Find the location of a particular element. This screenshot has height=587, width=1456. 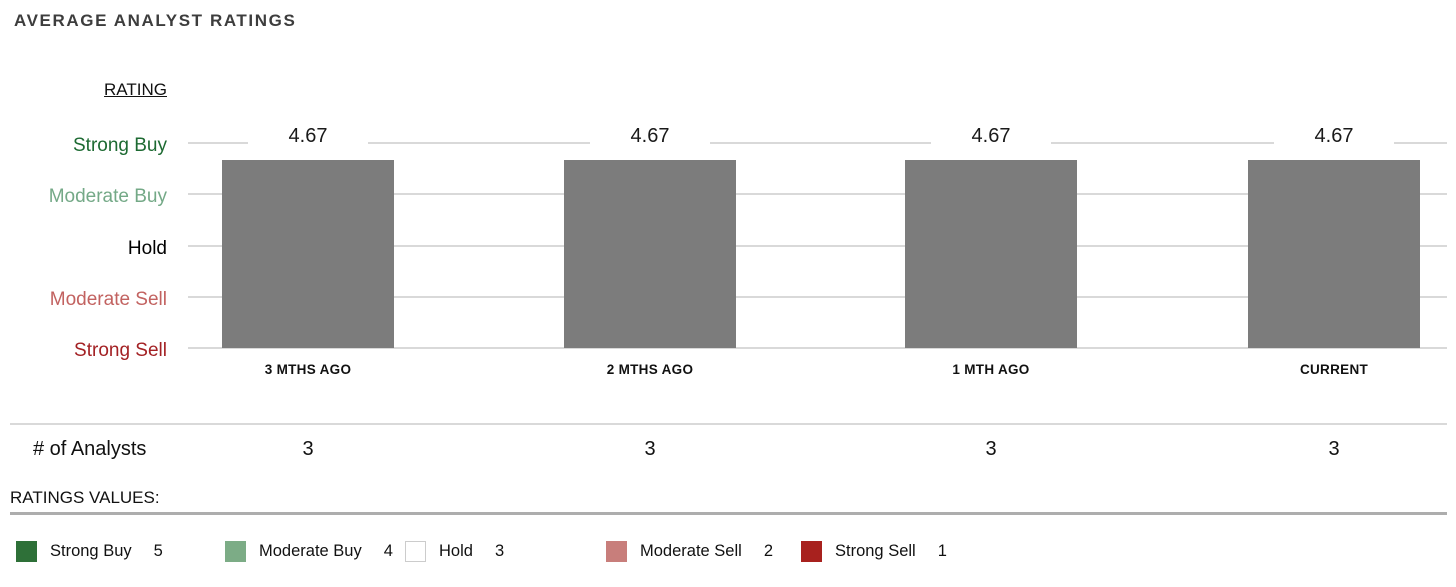

legend-name: Moderate Sell is located at coordinates (691, 550).